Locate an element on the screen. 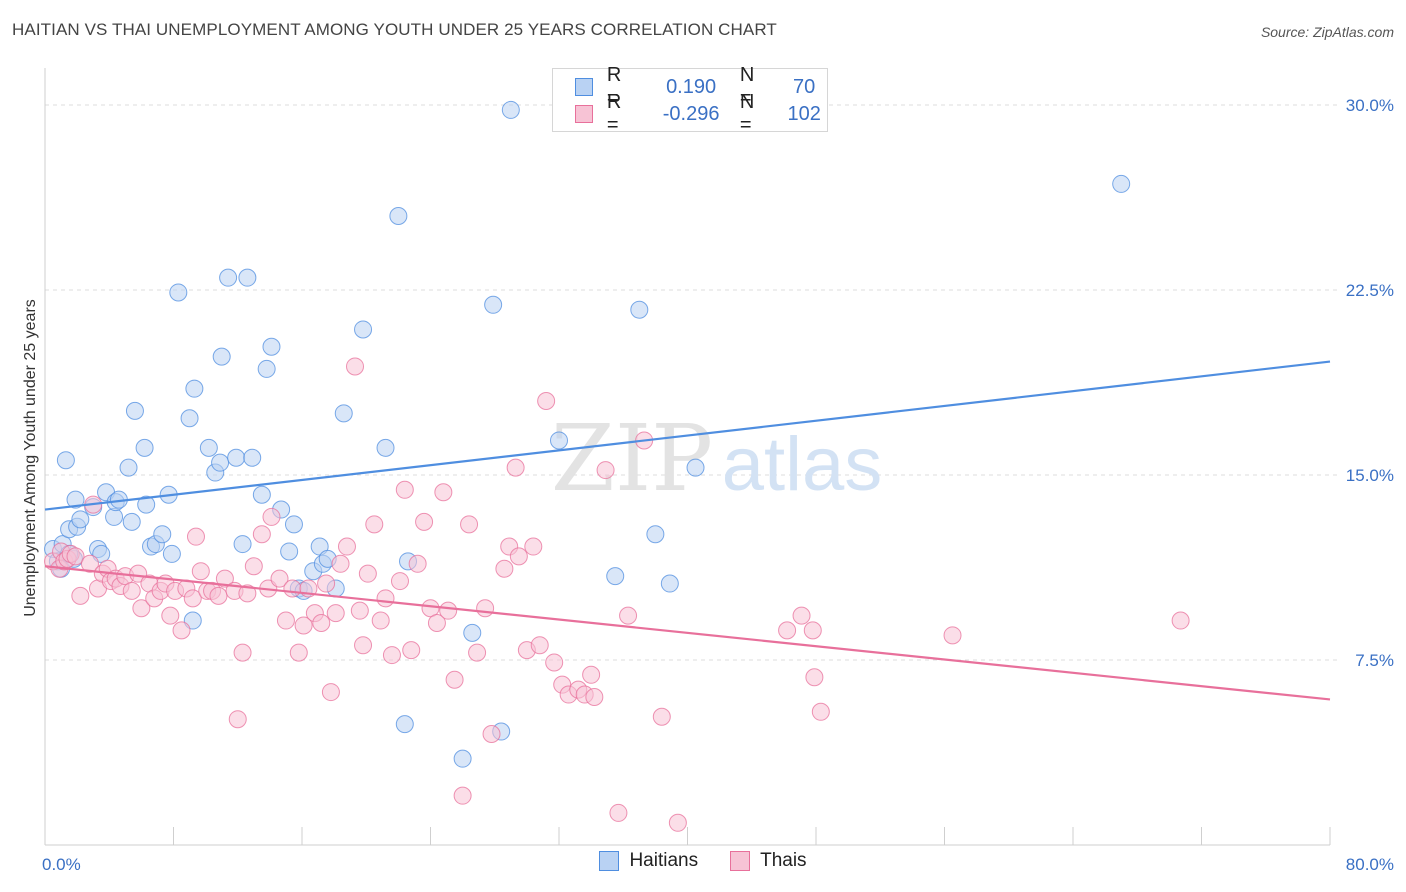 This screenshot has height=892, width=1406. haitians-legend-swatch is located at coordinates (609, 861).